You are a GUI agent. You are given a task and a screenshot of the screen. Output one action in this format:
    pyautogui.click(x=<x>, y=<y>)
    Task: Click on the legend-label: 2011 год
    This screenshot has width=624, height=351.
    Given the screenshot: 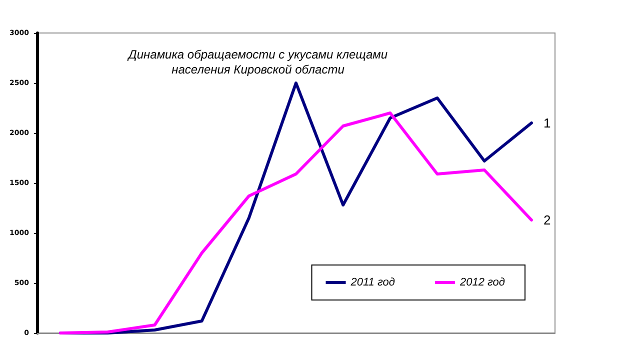 What is the action you would take?
    pyautogui.click(x=372, y=282)
    